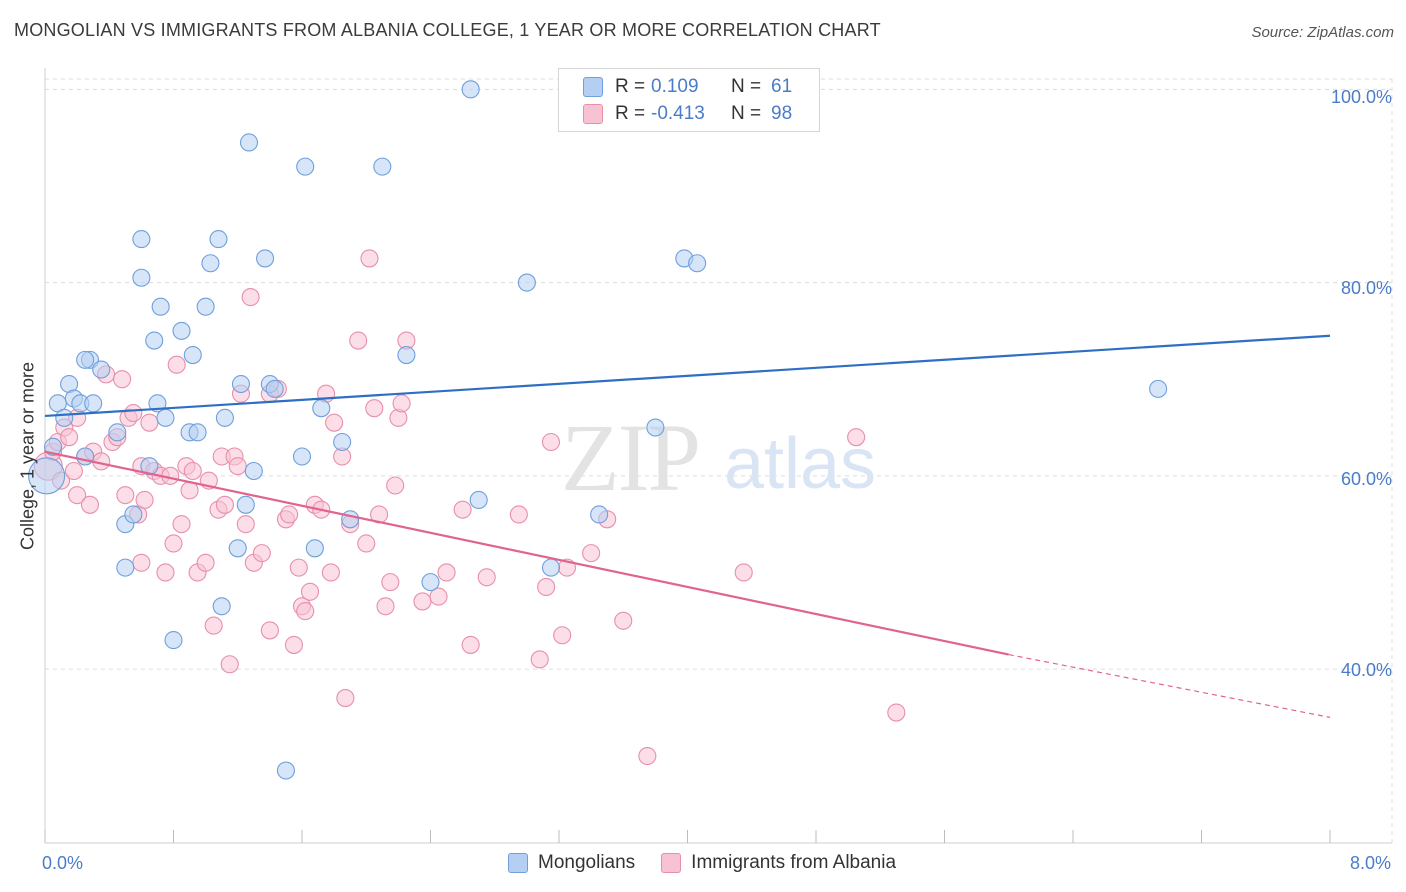 The width and height of the screenshot is (1406, 892). I want to click on stats-legend: R = 0.109 N = 61 R = -0.413 N = 98, so click(689, 100).